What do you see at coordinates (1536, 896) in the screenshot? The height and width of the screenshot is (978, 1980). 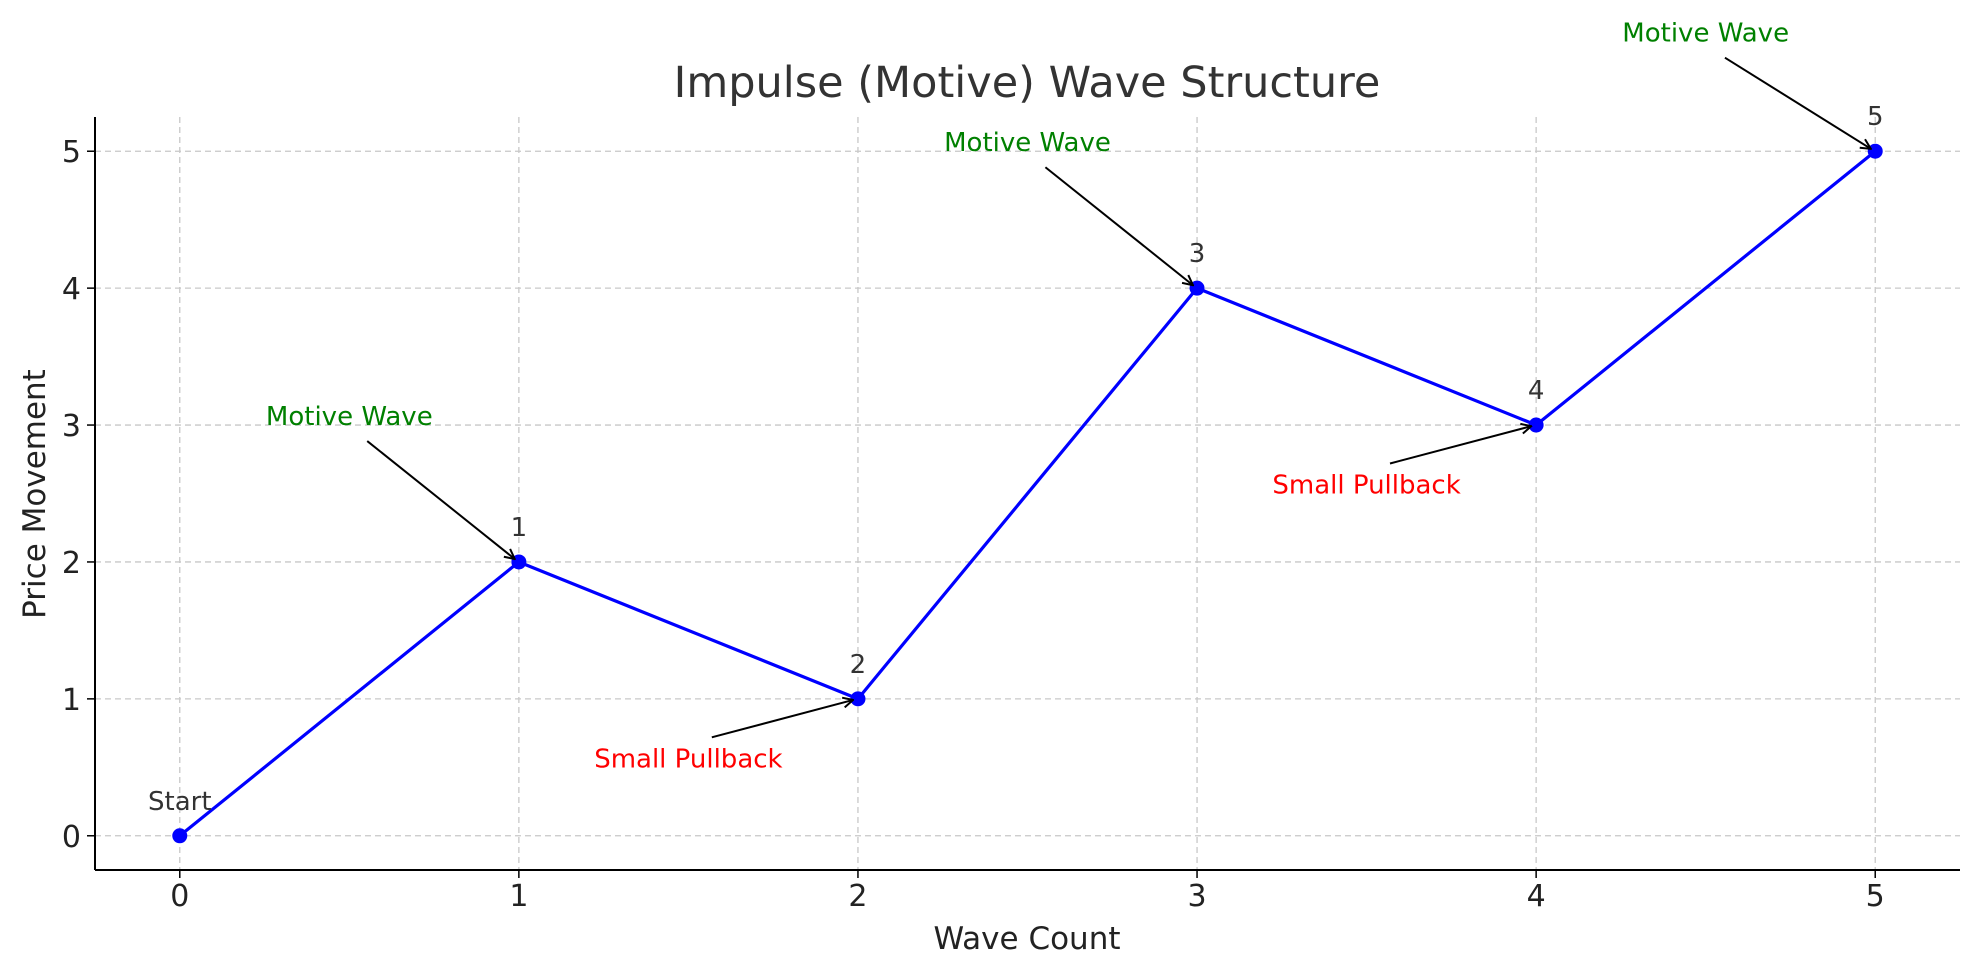 I see `x-tick-label: 4` at bounding box center [1536, 896].